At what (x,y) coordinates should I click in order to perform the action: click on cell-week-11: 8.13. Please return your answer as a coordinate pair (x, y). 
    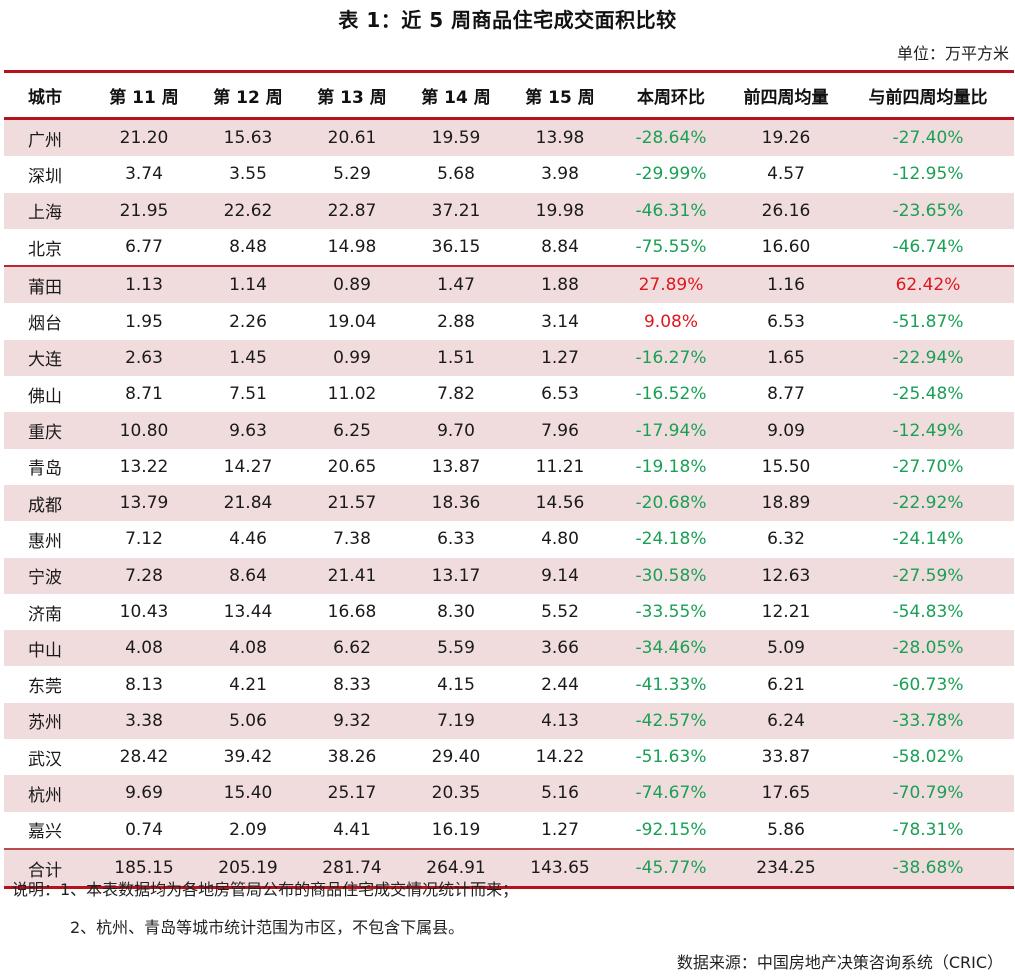
    Looking at the image, I should click on (144, 684).